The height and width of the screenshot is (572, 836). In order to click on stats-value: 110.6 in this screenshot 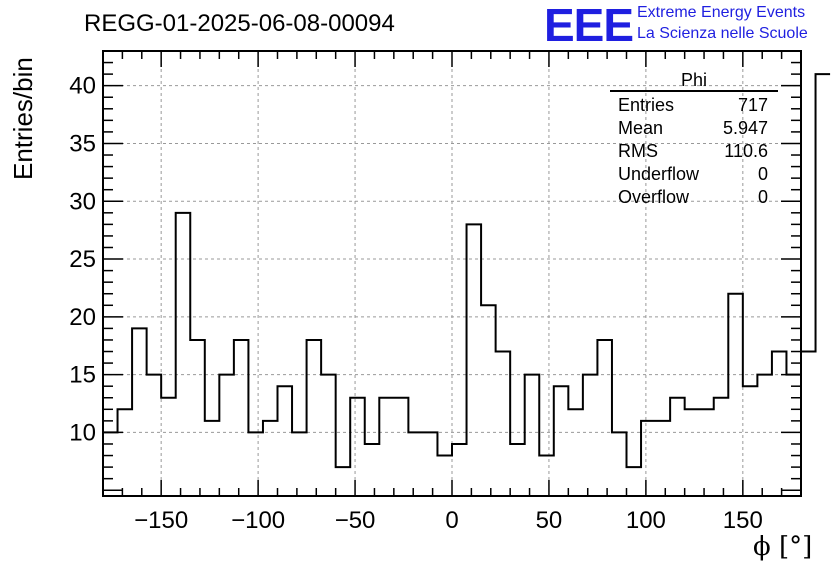, I will do `click(746, 151)`.